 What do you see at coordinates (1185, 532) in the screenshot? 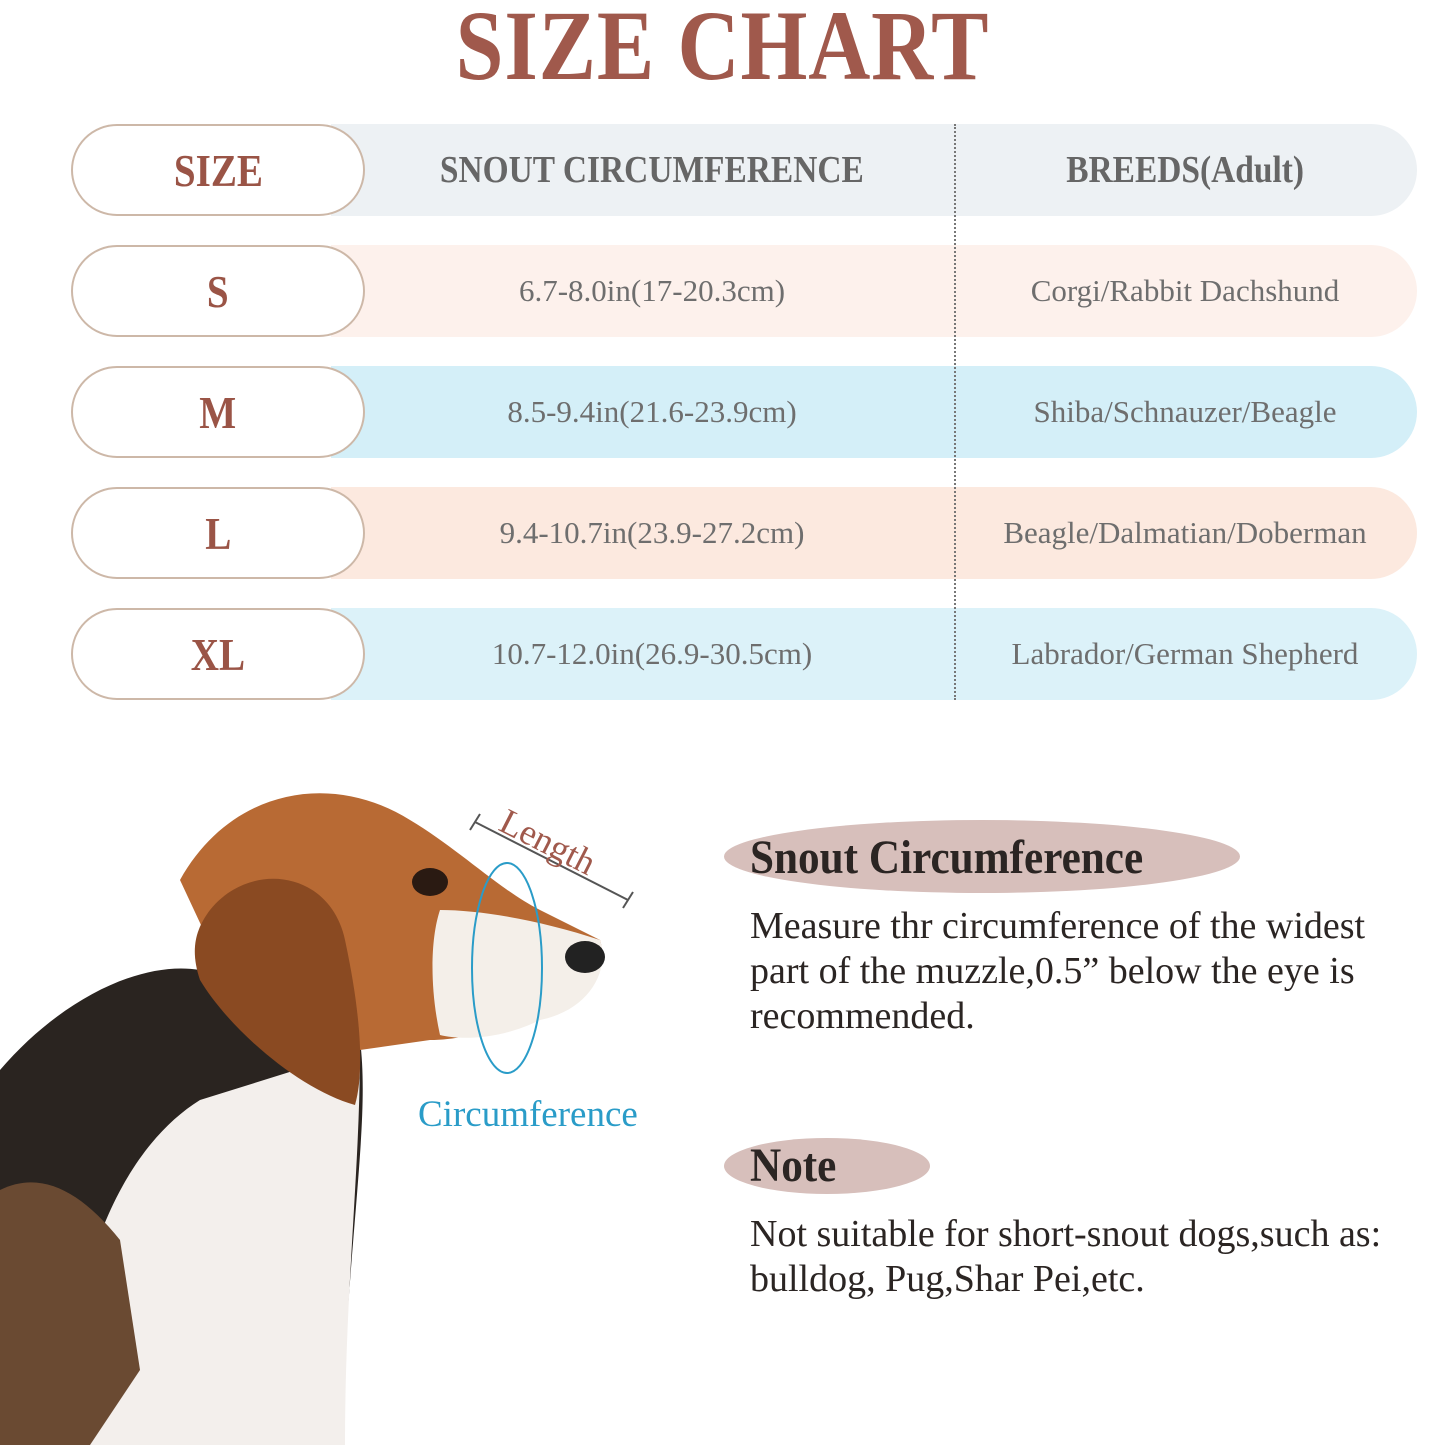
I see `breeds-cell: Beagle/Dalmatian/Doberman` at bounding box center [1185, 532].